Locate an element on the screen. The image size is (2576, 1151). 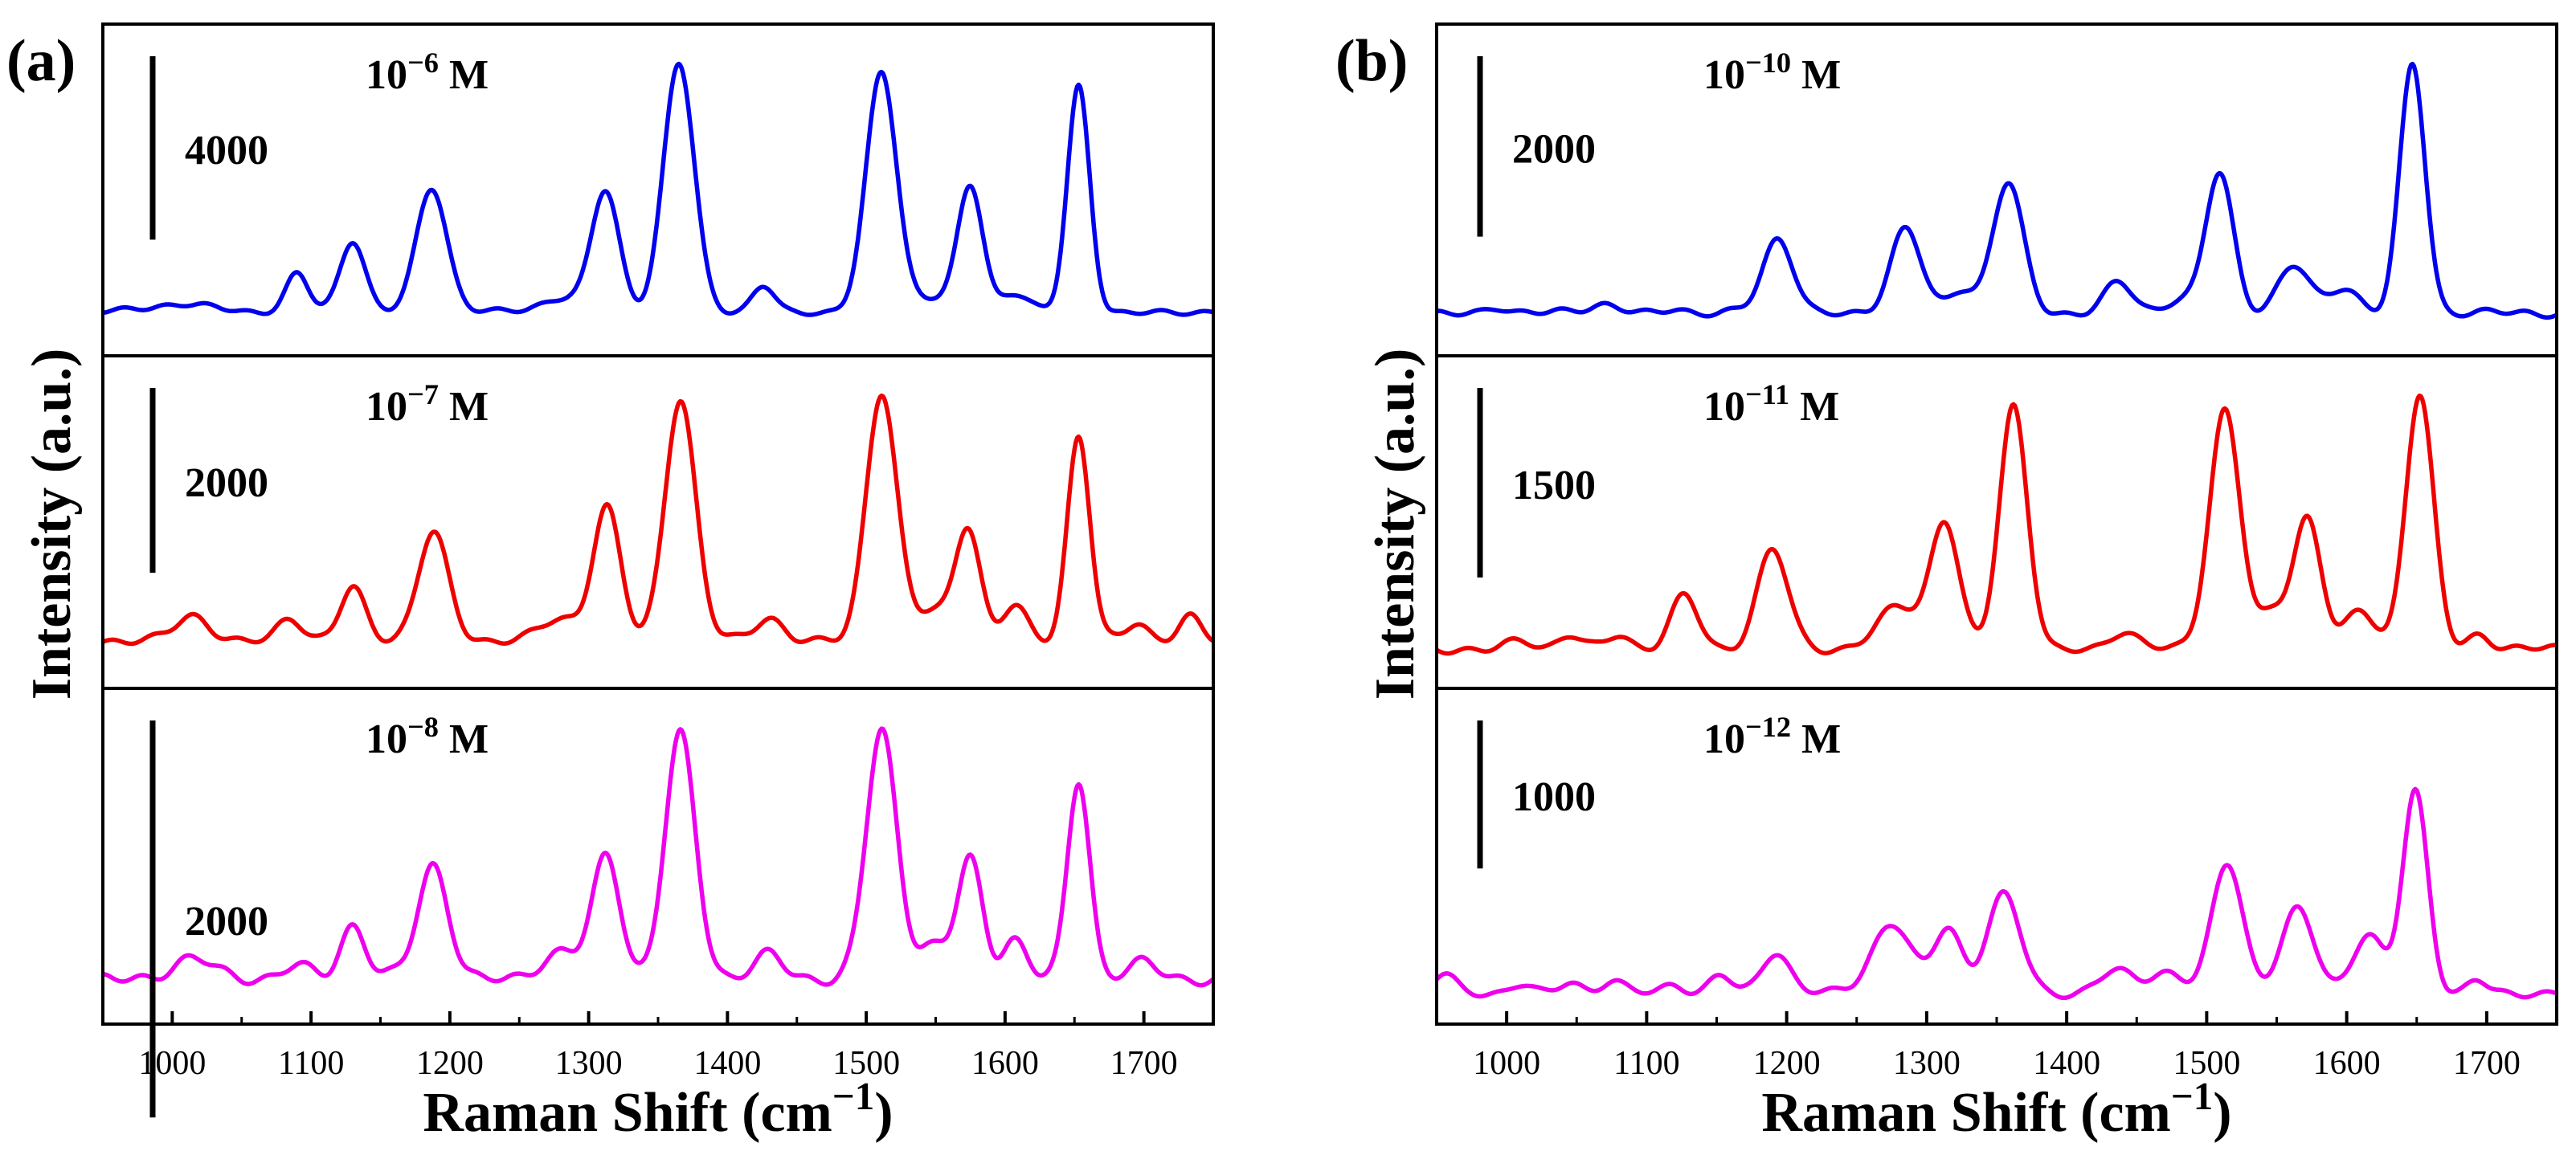
concentration-label: 10−6 M is located at coordinates (427, 72).